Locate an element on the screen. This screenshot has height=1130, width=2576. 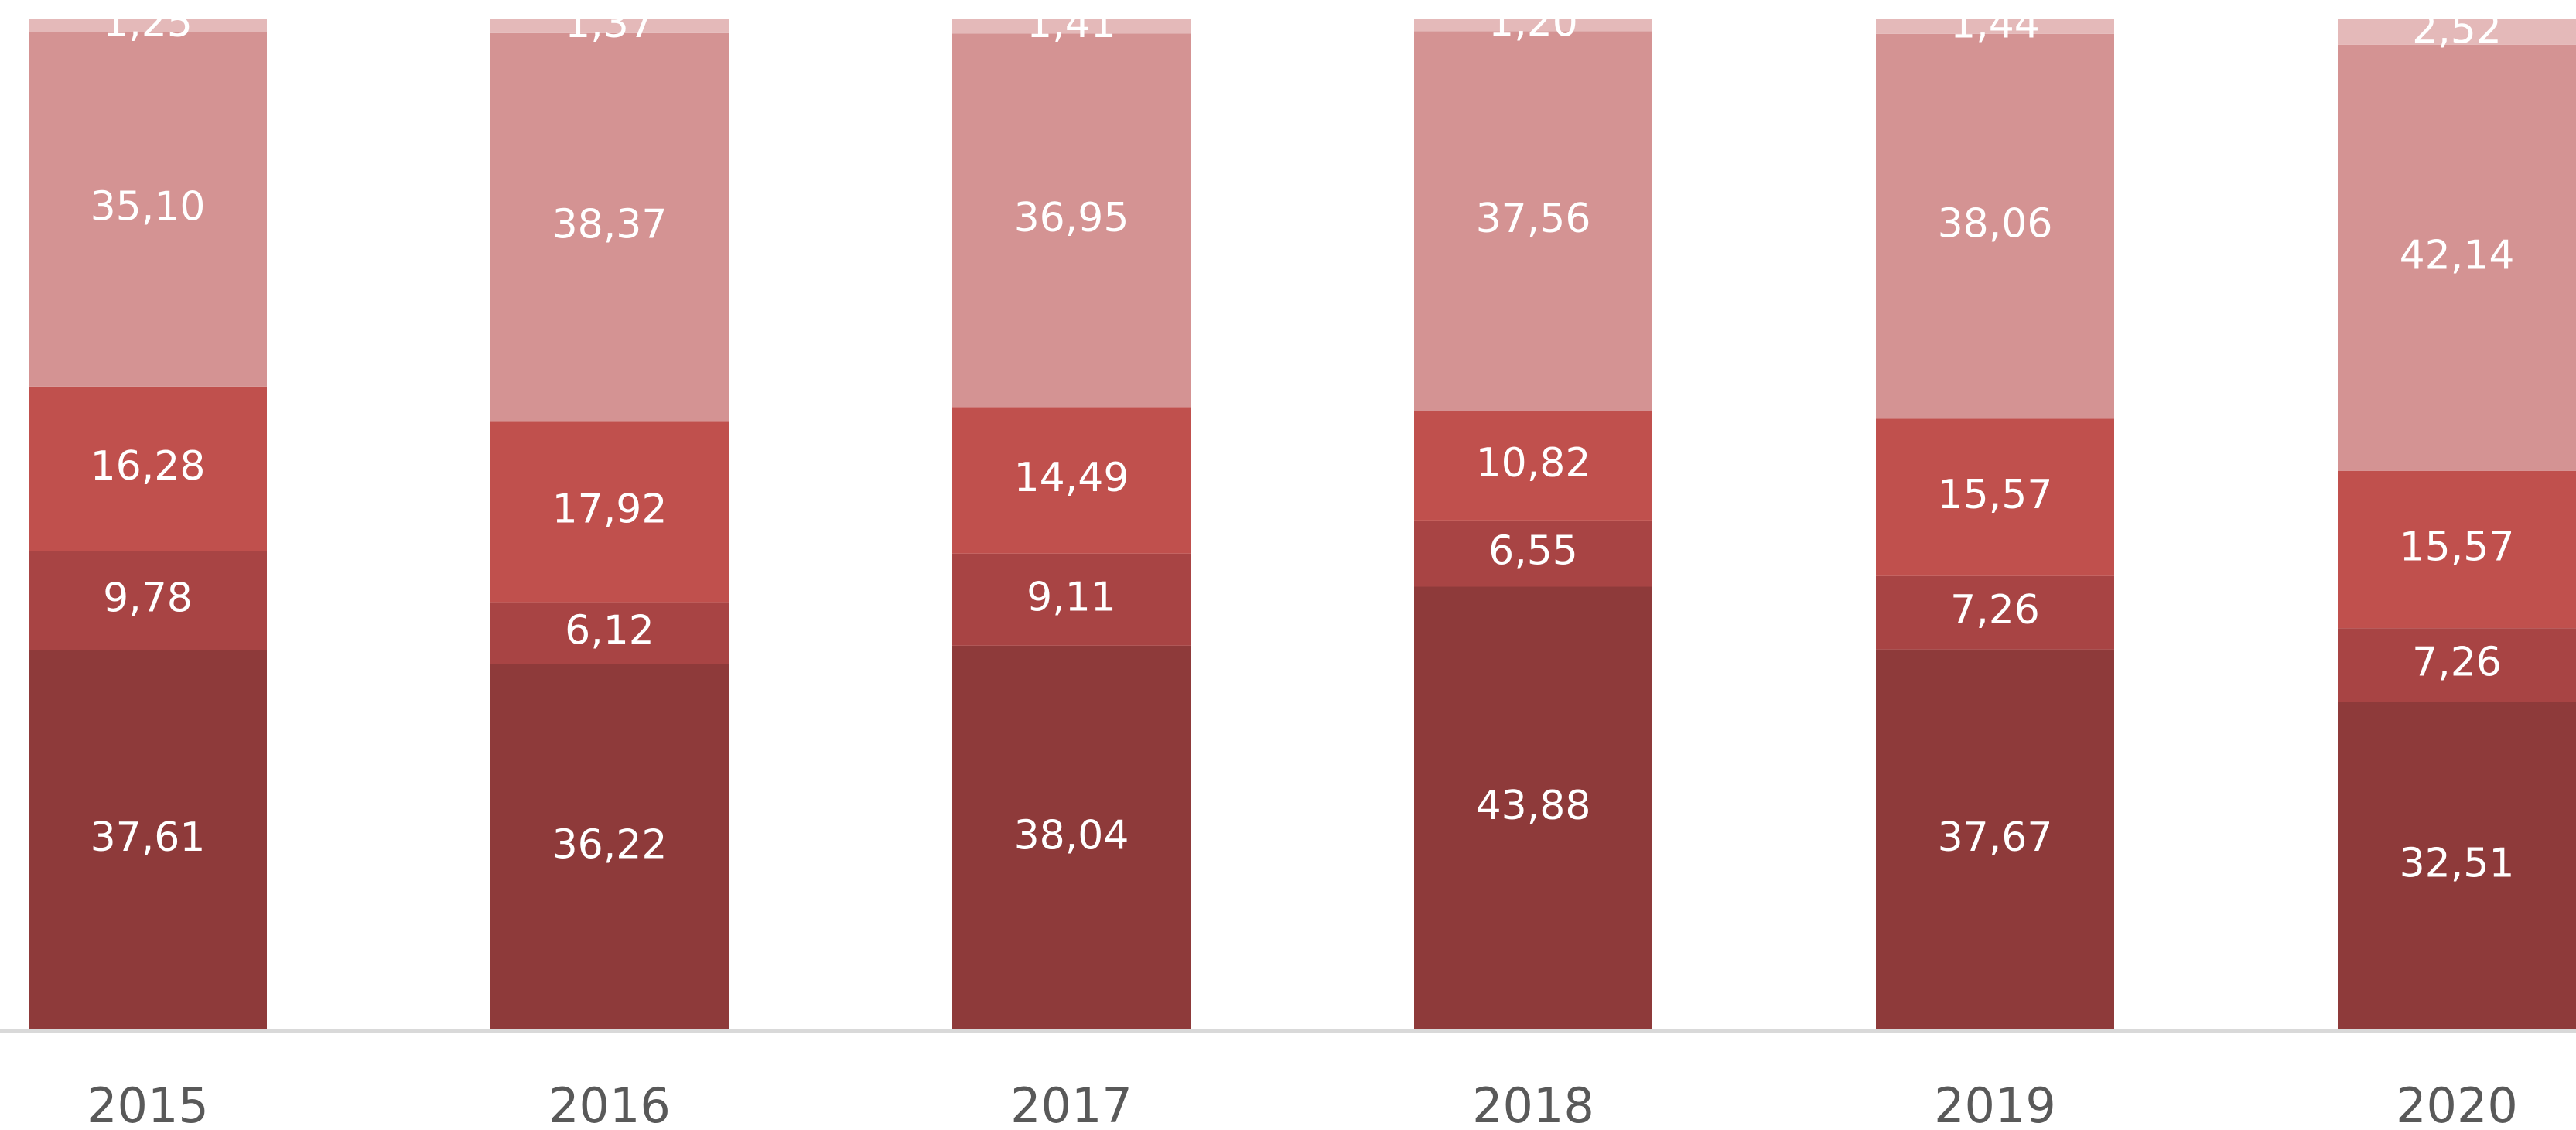
value-label: 1,20 is located at coordinates (1533, 23).